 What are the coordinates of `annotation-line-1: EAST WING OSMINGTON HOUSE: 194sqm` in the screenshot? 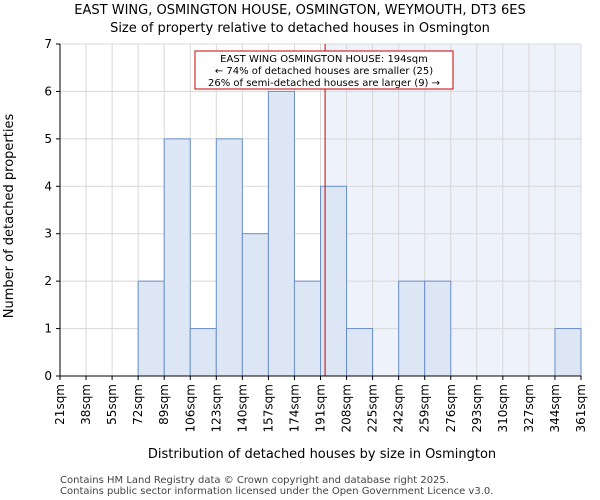 It's located at (324, 59).